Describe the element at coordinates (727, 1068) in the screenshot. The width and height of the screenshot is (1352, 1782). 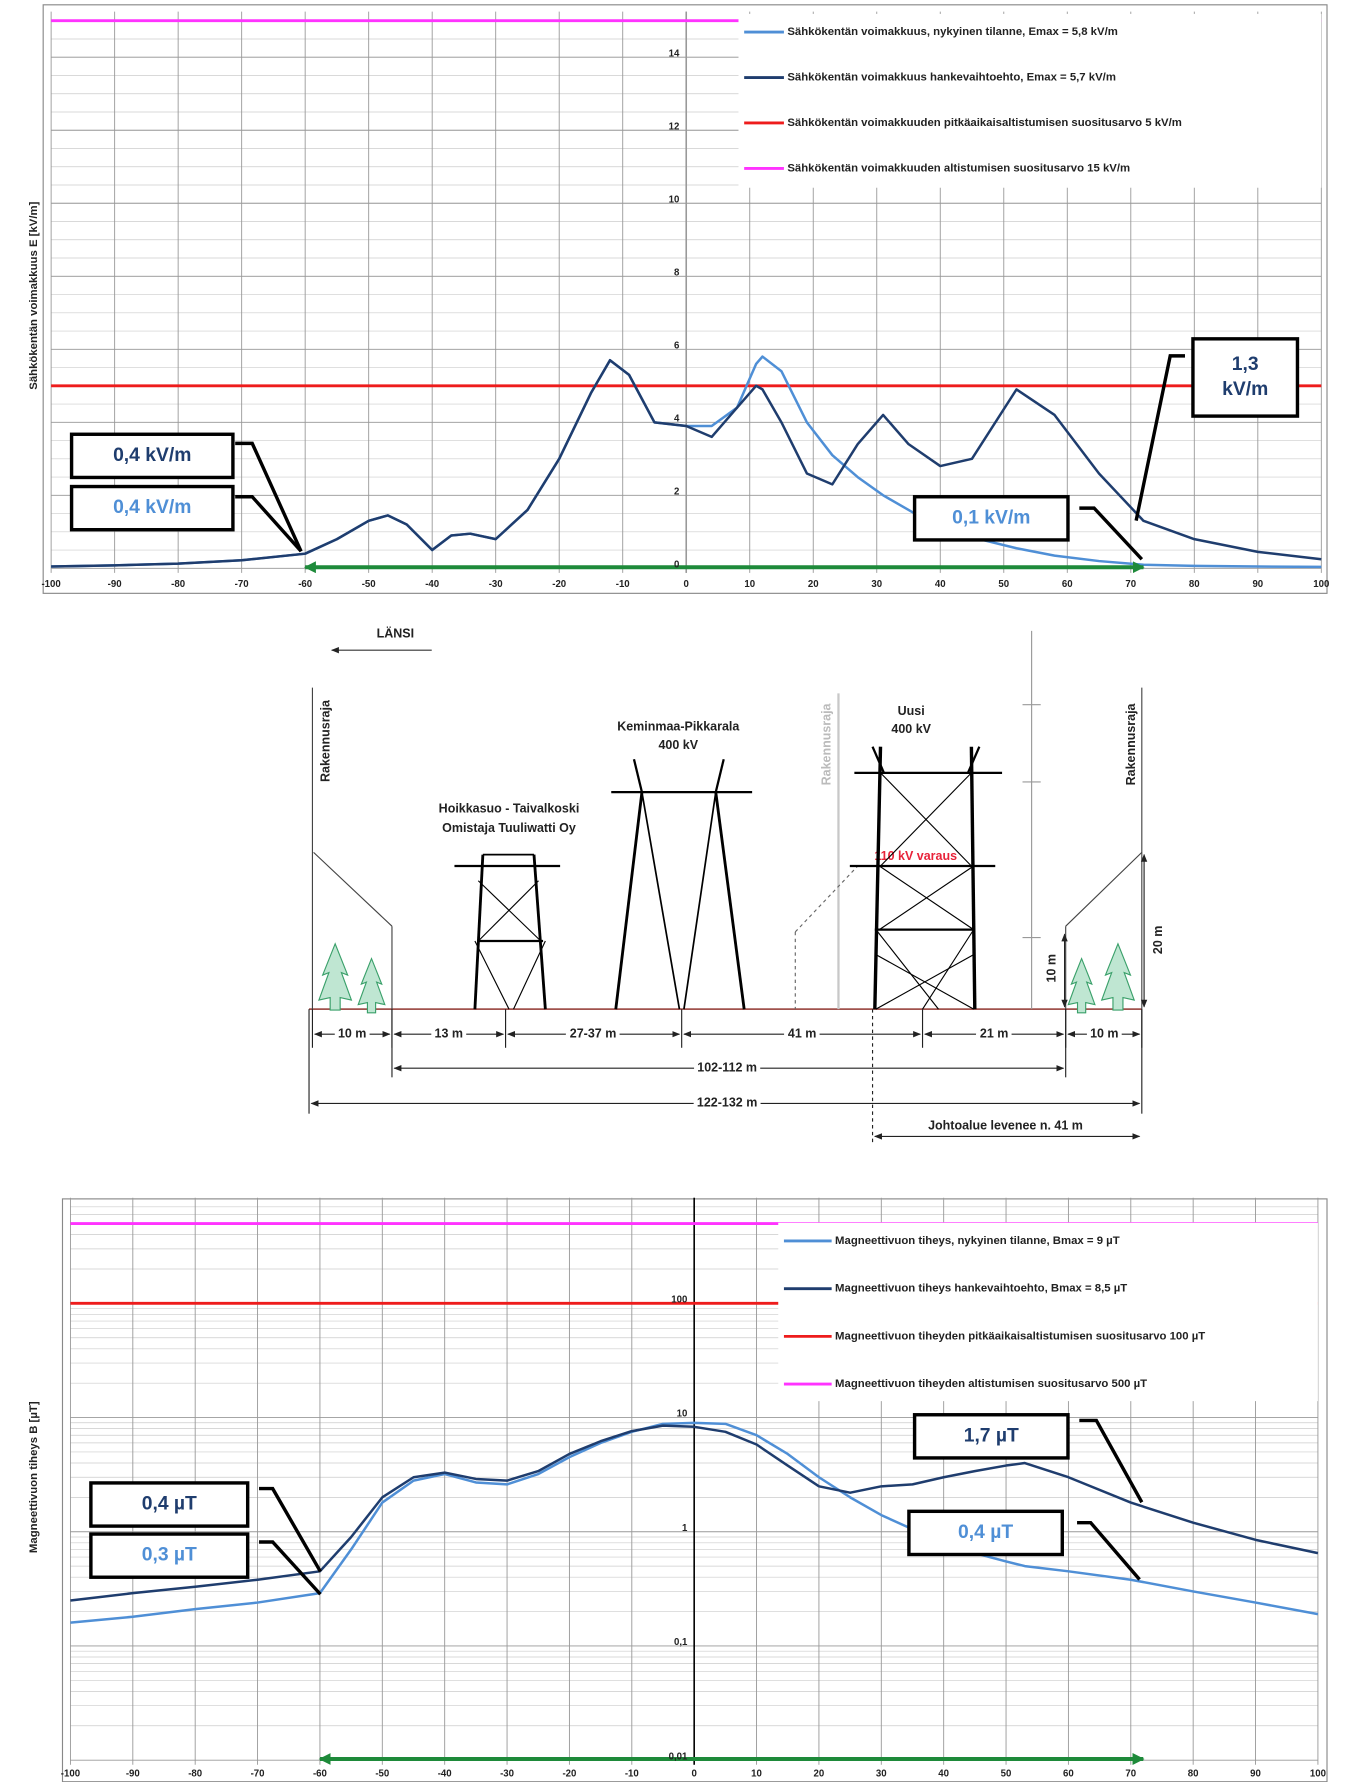
I see `span-label: 102-112 m` at that location.